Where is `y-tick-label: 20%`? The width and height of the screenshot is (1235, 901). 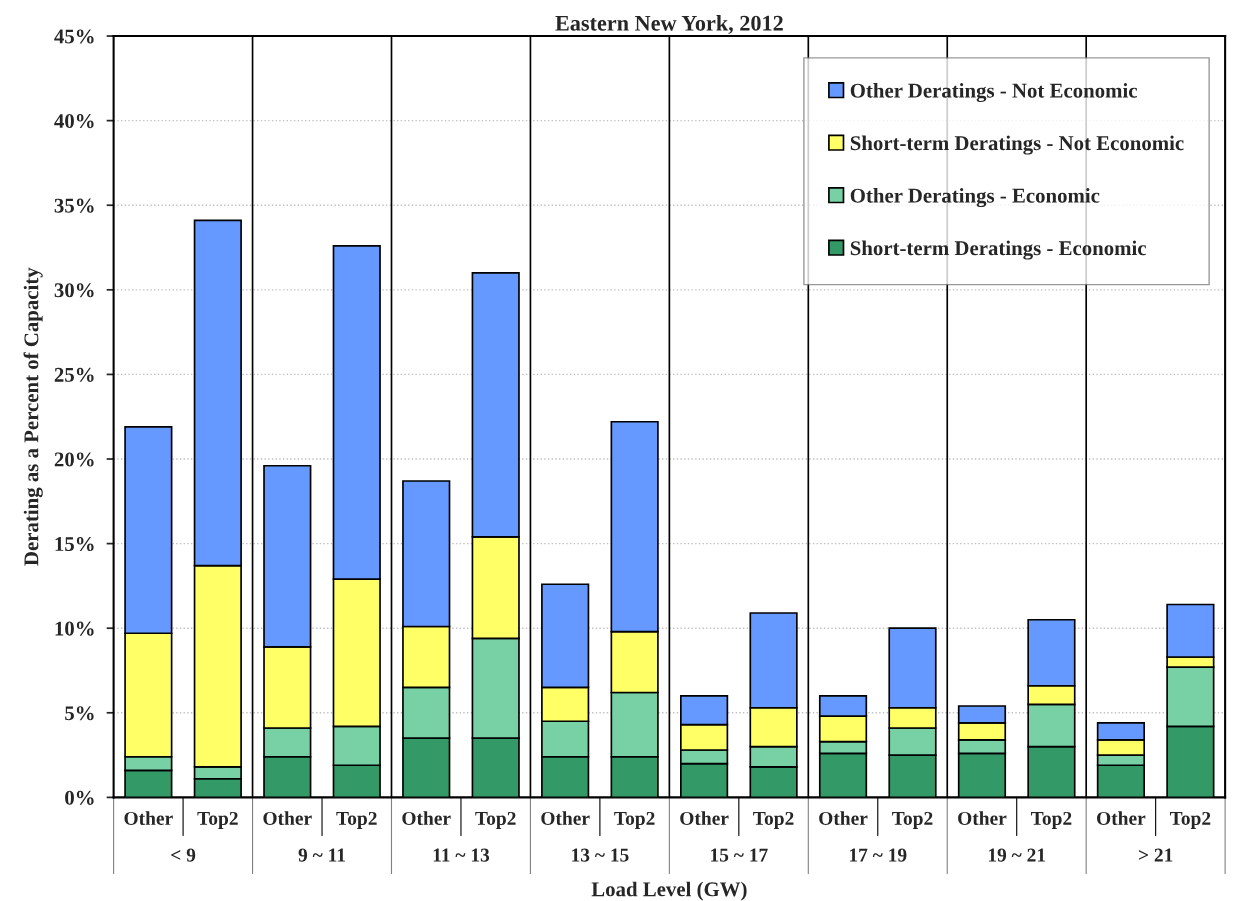 y-tick-label: 20% is located at coordinates (74, 459).